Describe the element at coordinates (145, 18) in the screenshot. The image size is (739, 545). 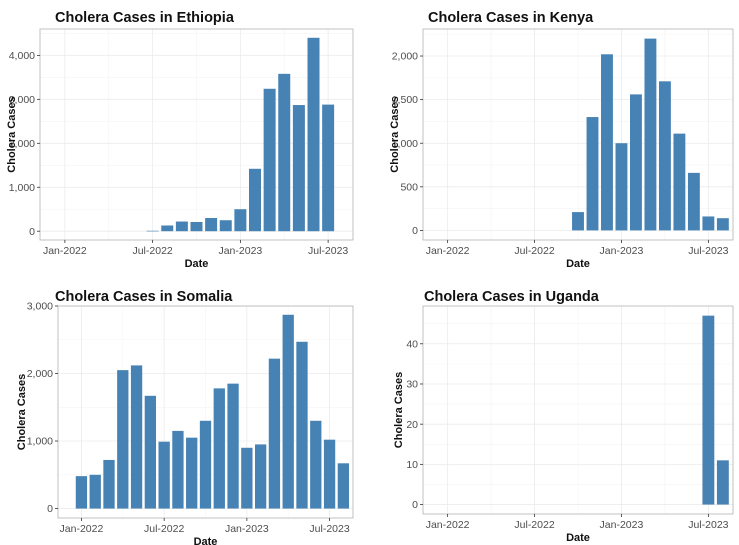
I see `chart-title: Cholera Cases in Ethiopia` at that location.